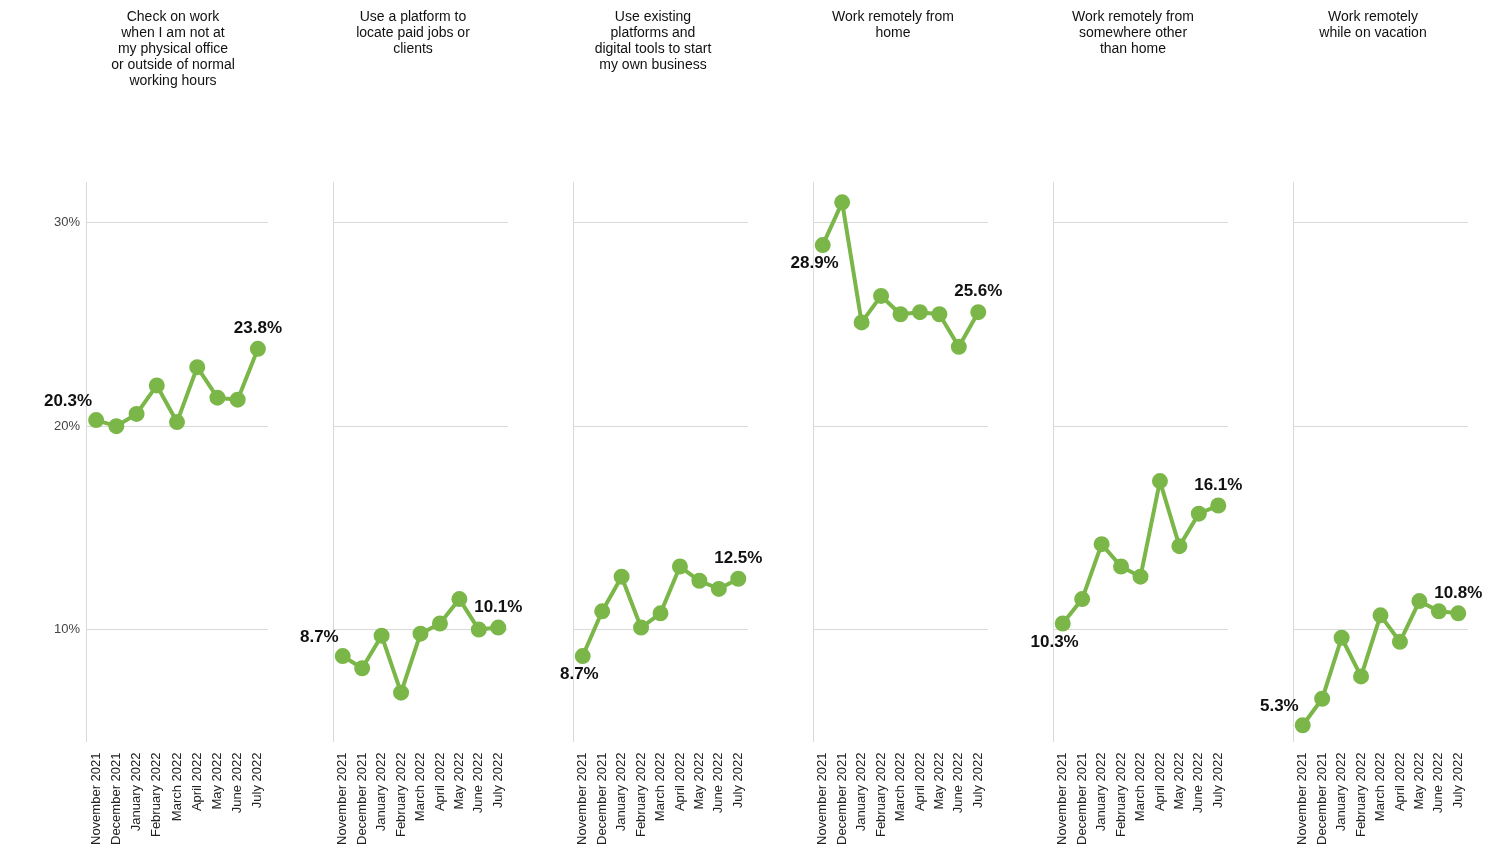 The width and height of the screenshot is (1500, 860). Describe the element at coordinates (67, 425) in the screenshot. I see `y-tick-label: 20%` at that location.